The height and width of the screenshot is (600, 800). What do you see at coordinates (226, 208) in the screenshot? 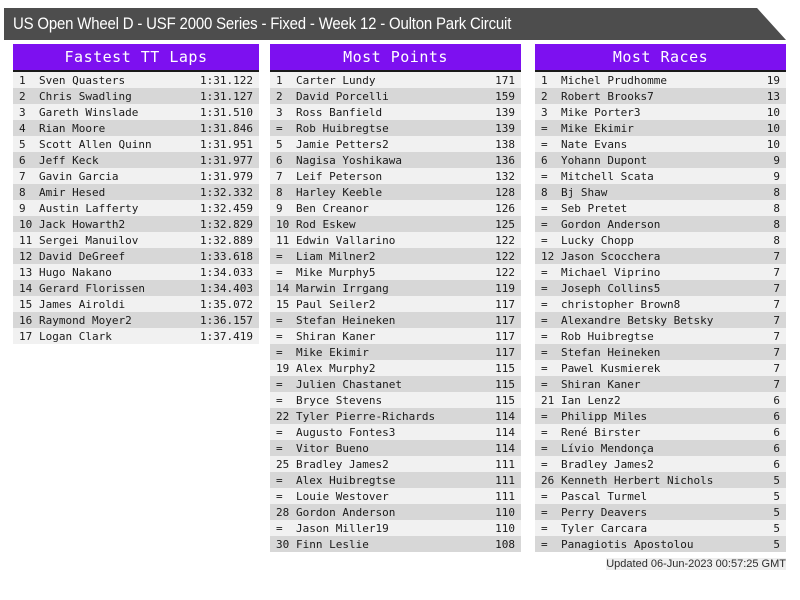
I see `row-value: 1:32.459` at bounding box center [226, 208].